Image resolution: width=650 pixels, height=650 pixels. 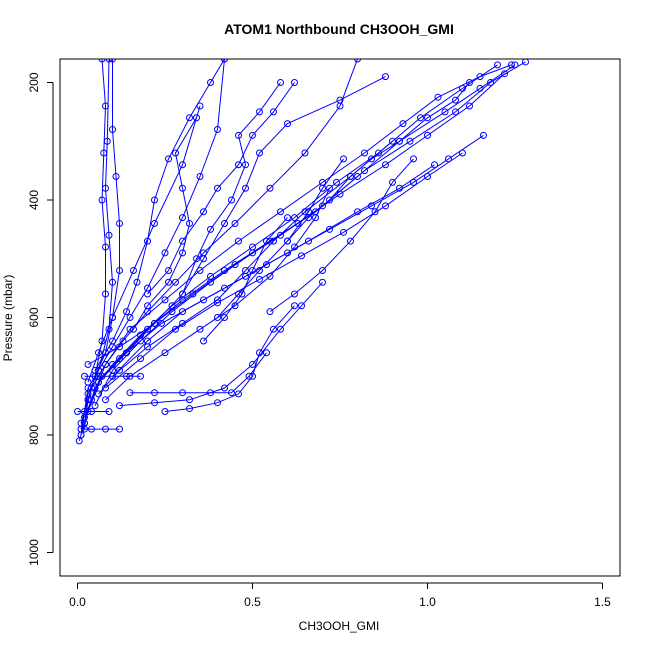 What do you see at coordinates (40, 319) in the screenshot?
I see `y-axis: 200 400 600 800 1000` at bounding box center [40, 319].